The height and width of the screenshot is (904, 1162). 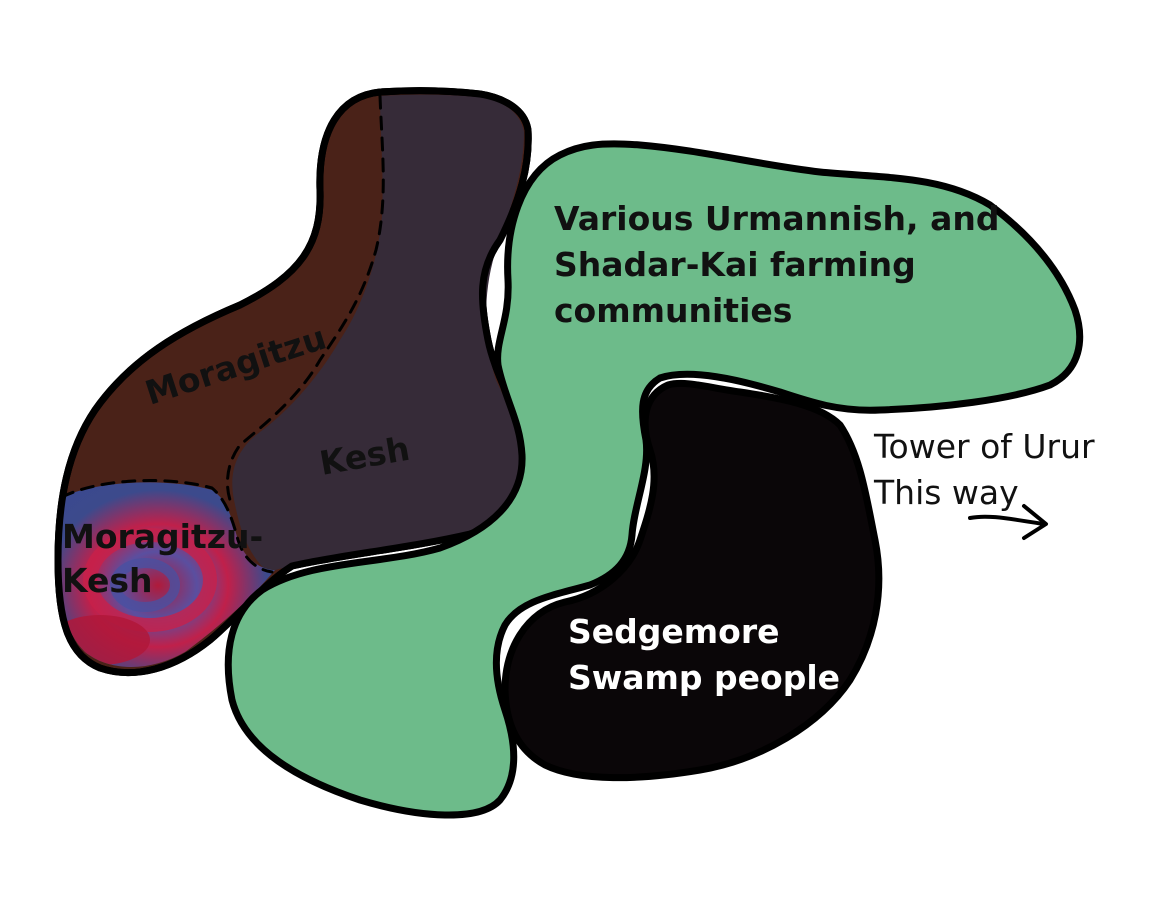 What do you see at coordinates (673, 310) in the screenshot?
I see `farmland-label-line3: communities` at bounding box center [673, 310].